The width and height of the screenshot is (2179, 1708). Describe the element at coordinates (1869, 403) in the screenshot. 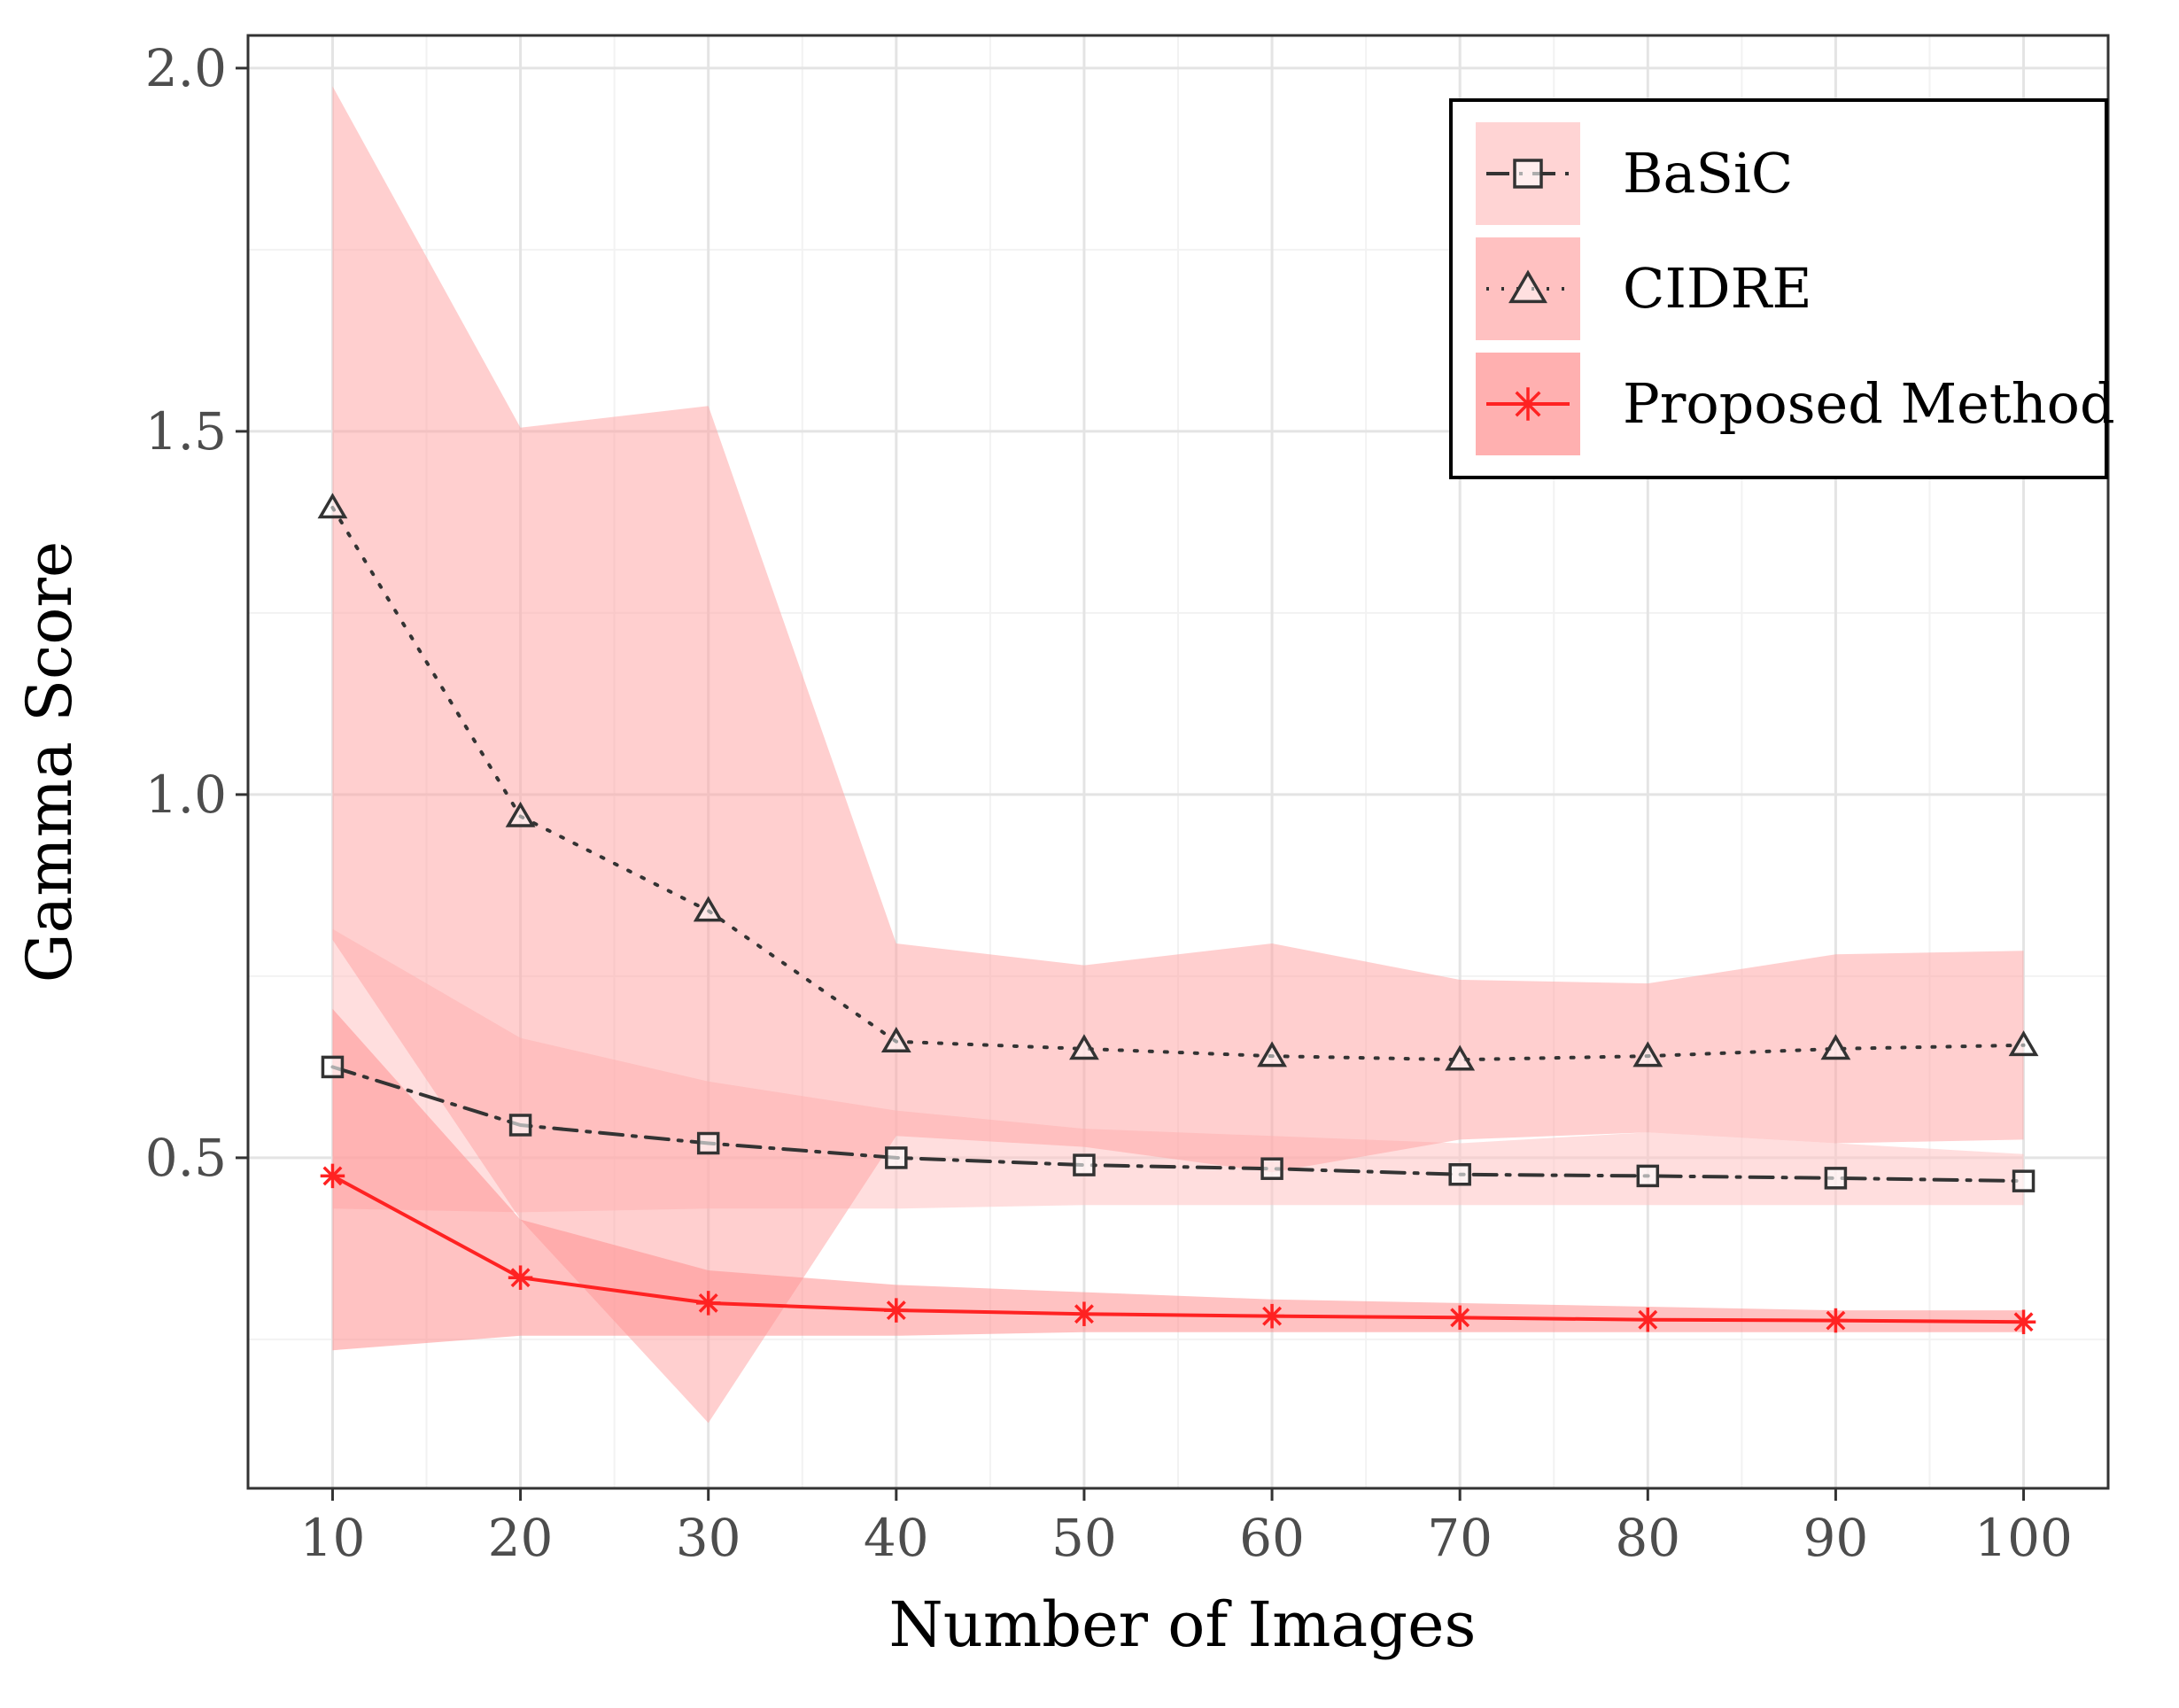

I see `legend-label-proposed-method: Proposed Method` at that location.